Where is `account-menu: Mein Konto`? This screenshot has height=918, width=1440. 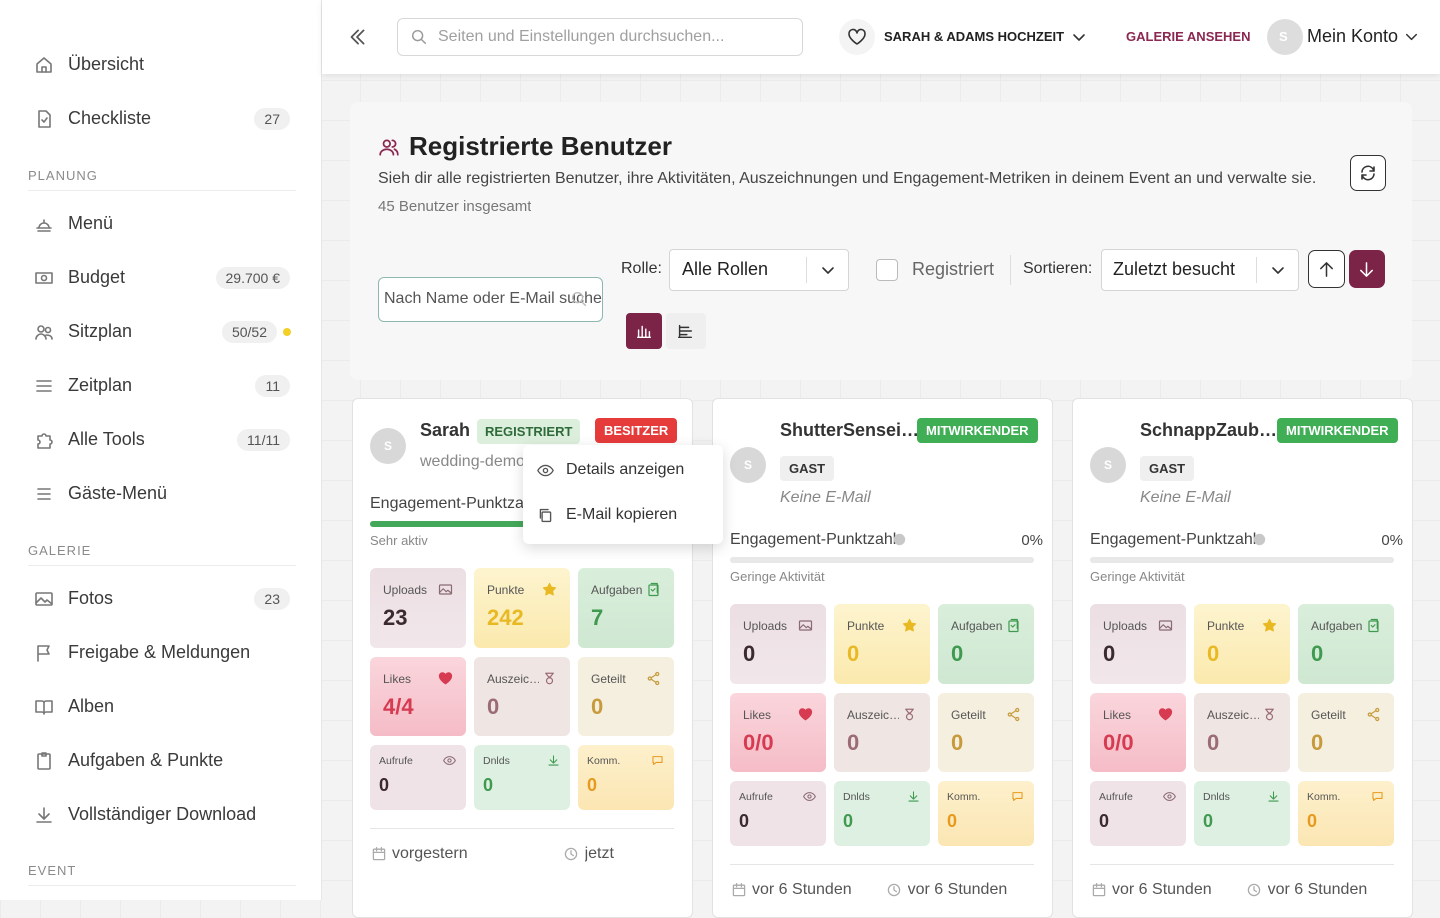 account-menu: Mein Konto is located at coordinates (1353, 36).